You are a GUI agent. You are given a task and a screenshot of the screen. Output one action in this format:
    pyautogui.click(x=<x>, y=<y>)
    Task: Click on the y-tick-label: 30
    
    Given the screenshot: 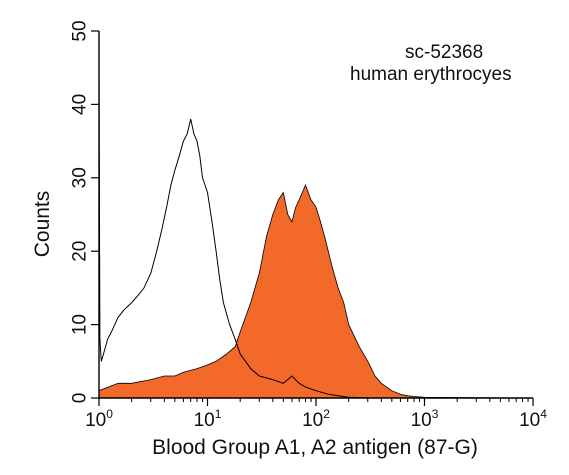 What is the action you would take?
    pyautogui.click(x=80, y=177)
    